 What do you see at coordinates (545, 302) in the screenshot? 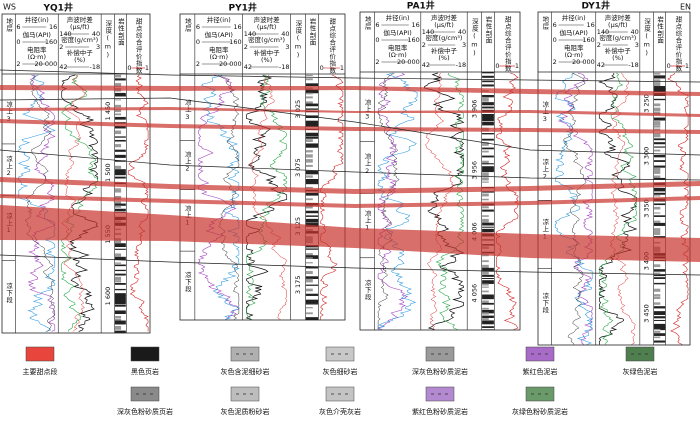
I see `stratum-label: 凉下段` at bounding box center [545, 302].